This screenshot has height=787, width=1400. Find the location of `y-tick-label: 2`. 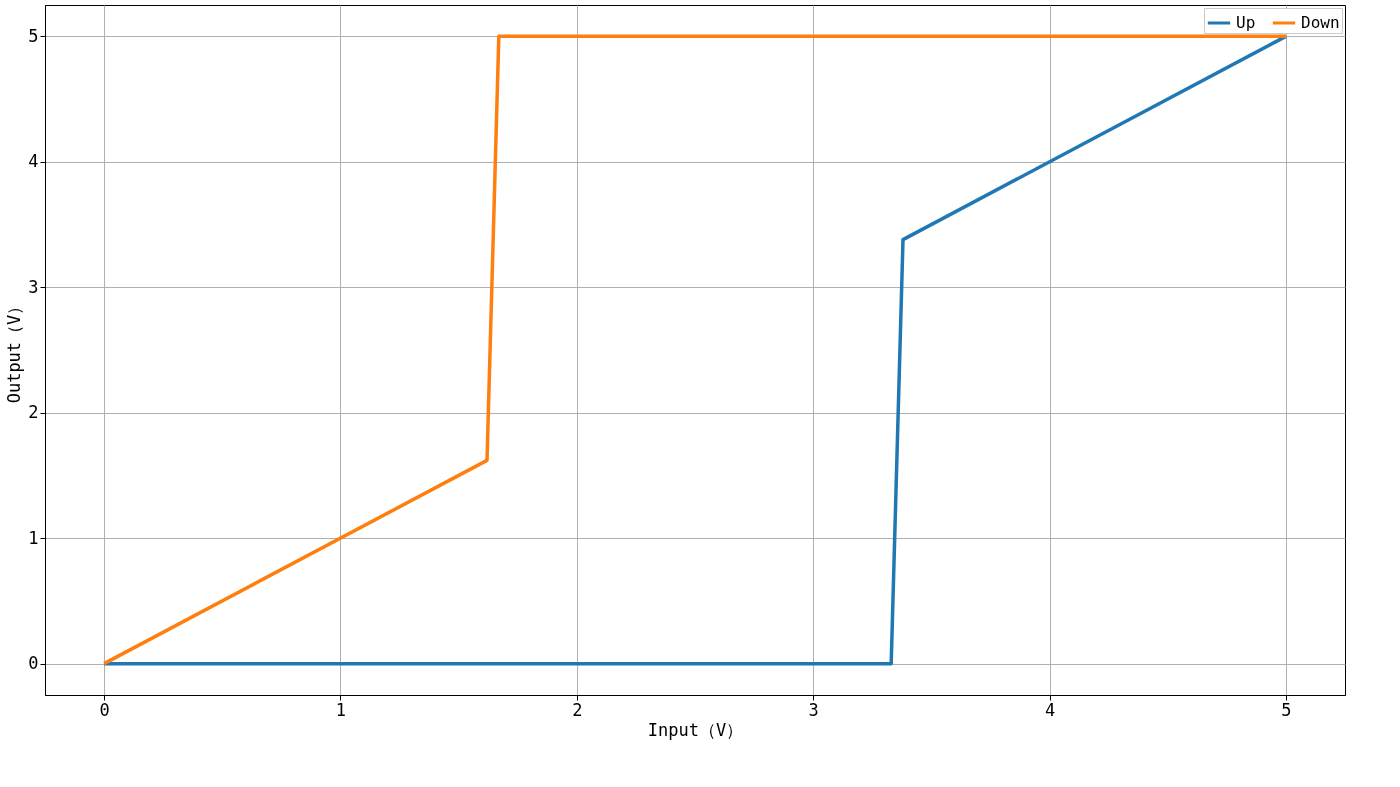

y-tick-label: 2 is located at coordinates (33, 412).